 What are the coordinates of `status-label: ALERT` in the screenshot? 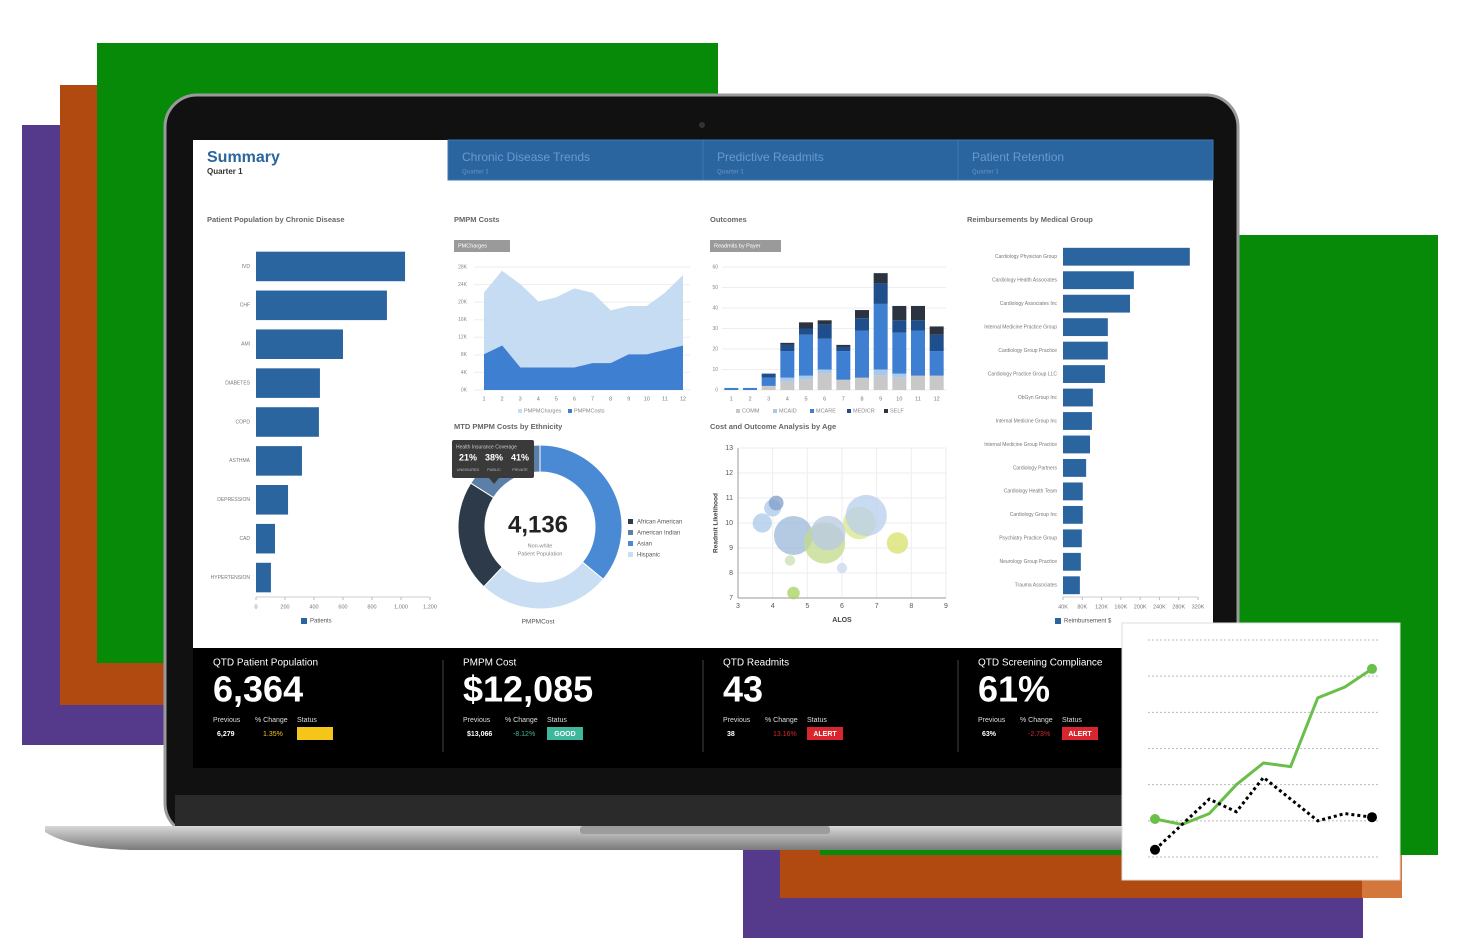 It's located at (1080, 734).